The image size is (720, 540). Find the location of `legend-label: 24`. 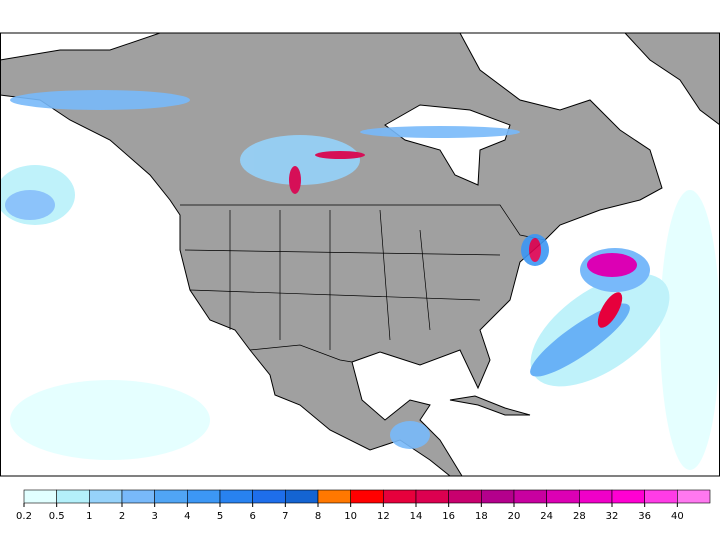

legend-label: 24 is located at coordinates (546, 516).